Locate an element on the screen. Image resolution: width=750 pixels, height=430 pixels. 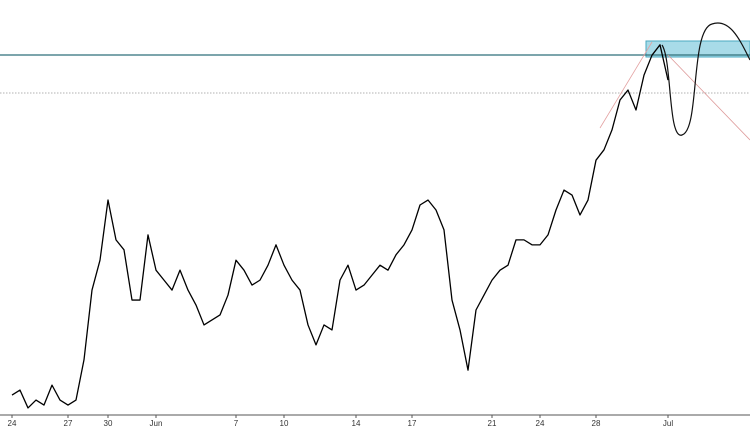
x-tick-label: 7 is located at coordinates (236, 423).